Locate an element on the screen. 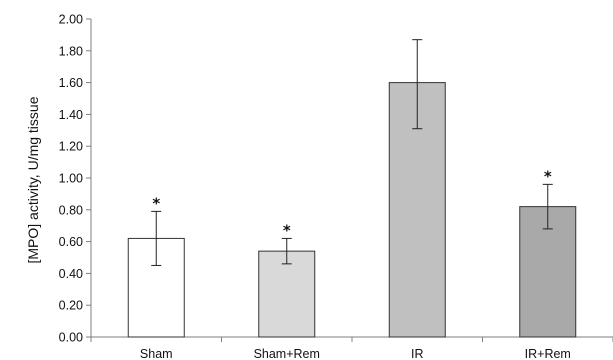 The height and width of the screenshot is (360, 613). y-tick-label: 2.00 is located at coordinates (71, 20).